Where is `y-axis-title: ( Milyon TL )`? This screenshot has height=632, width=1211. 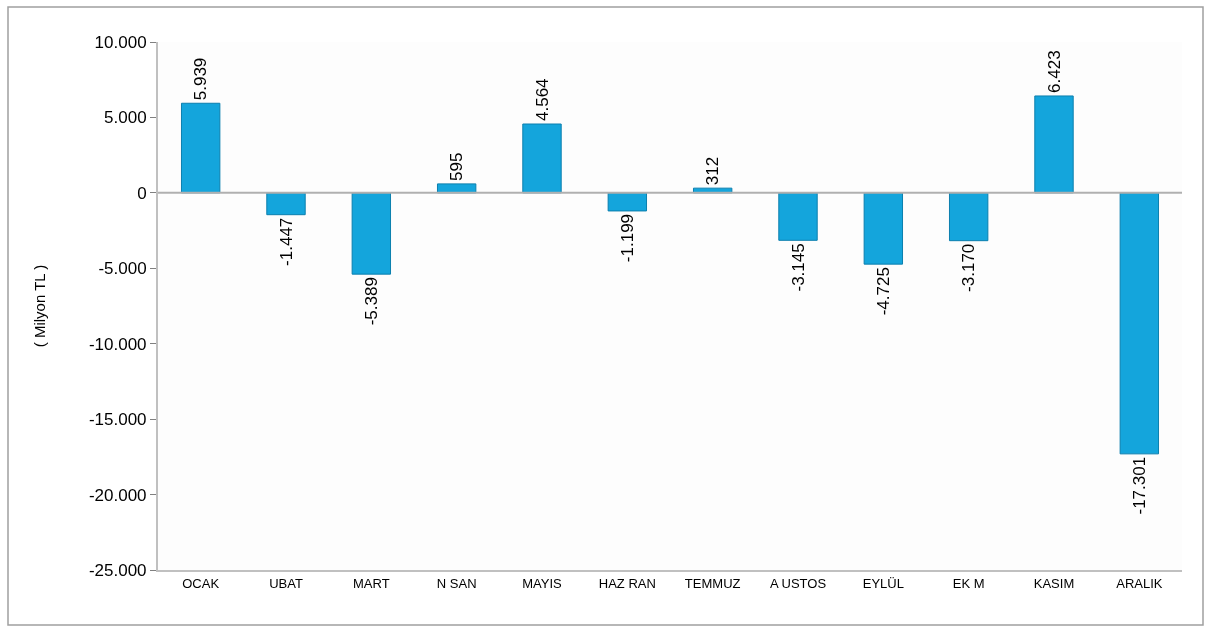 y-axis-title: ( Milyon TL ) is located at coordinates (39, 306).